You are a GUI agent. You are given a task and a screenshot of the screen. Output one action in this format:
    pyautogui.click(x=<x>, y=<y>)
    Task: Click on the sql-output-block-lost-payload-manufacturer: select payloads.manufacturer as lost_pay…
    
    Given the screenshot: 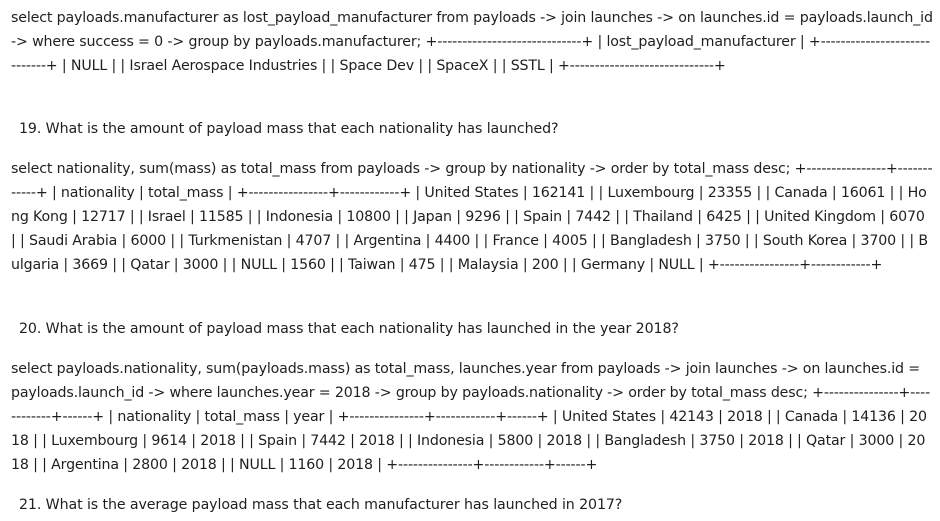 What is the action you would take?
    pyautogui.click(x=472, y=42)
    